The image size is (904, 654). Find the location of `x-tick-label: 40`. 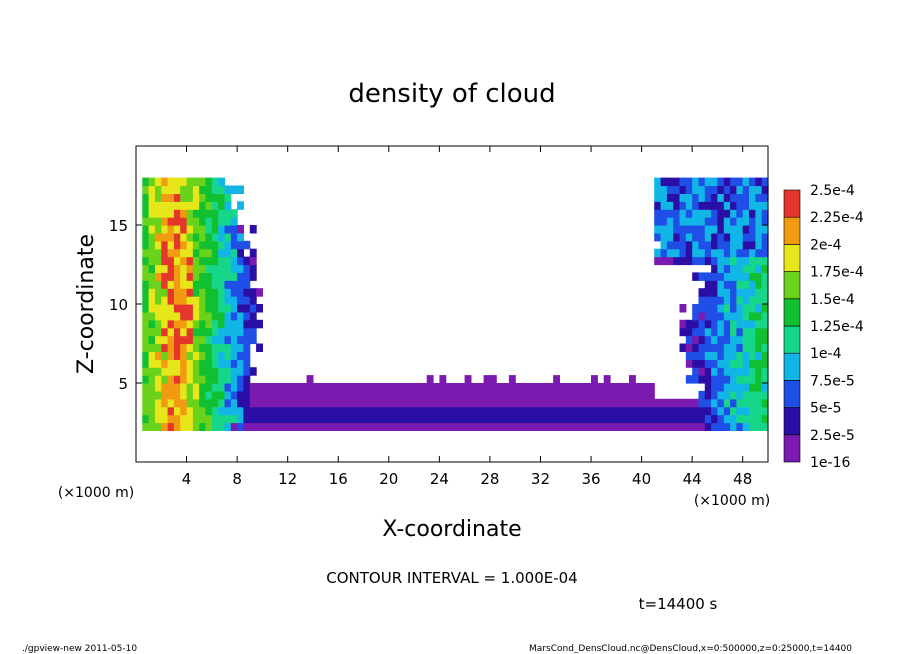

x-tick-label: 40 is located at coordinates (641, 479).